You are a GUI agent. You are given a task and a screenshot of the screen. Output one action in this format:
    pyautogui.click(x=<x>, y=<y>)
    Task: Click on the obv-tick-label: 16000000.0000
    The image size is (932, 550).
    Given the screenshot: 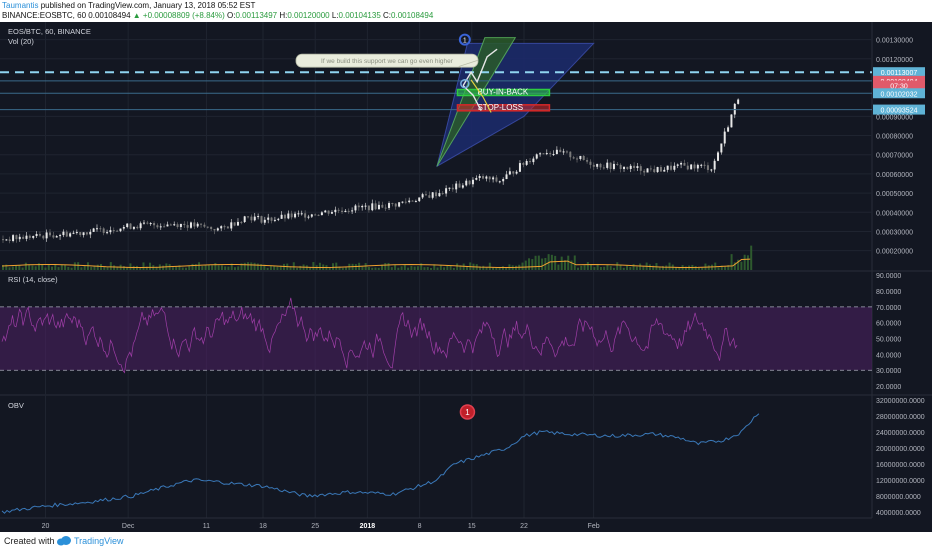 What is the action you would take?
    pyautogui.click(x=900, y=465)
    